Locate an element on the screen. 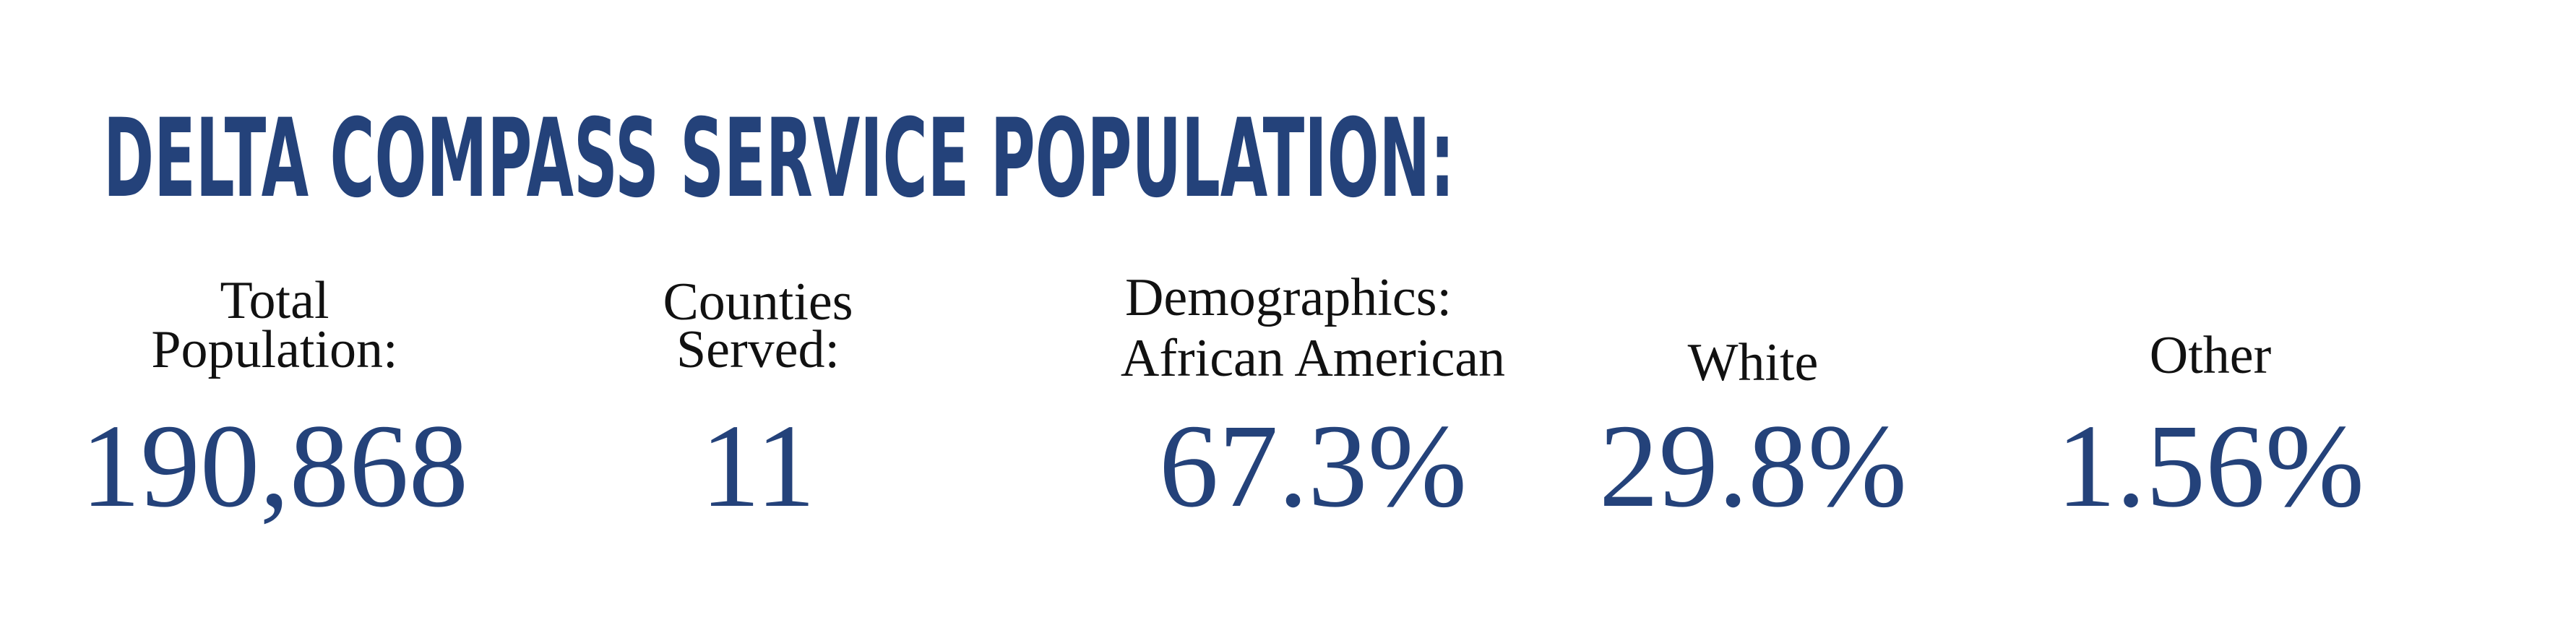  stat-label: Served: is located at coordinates (758, 349).